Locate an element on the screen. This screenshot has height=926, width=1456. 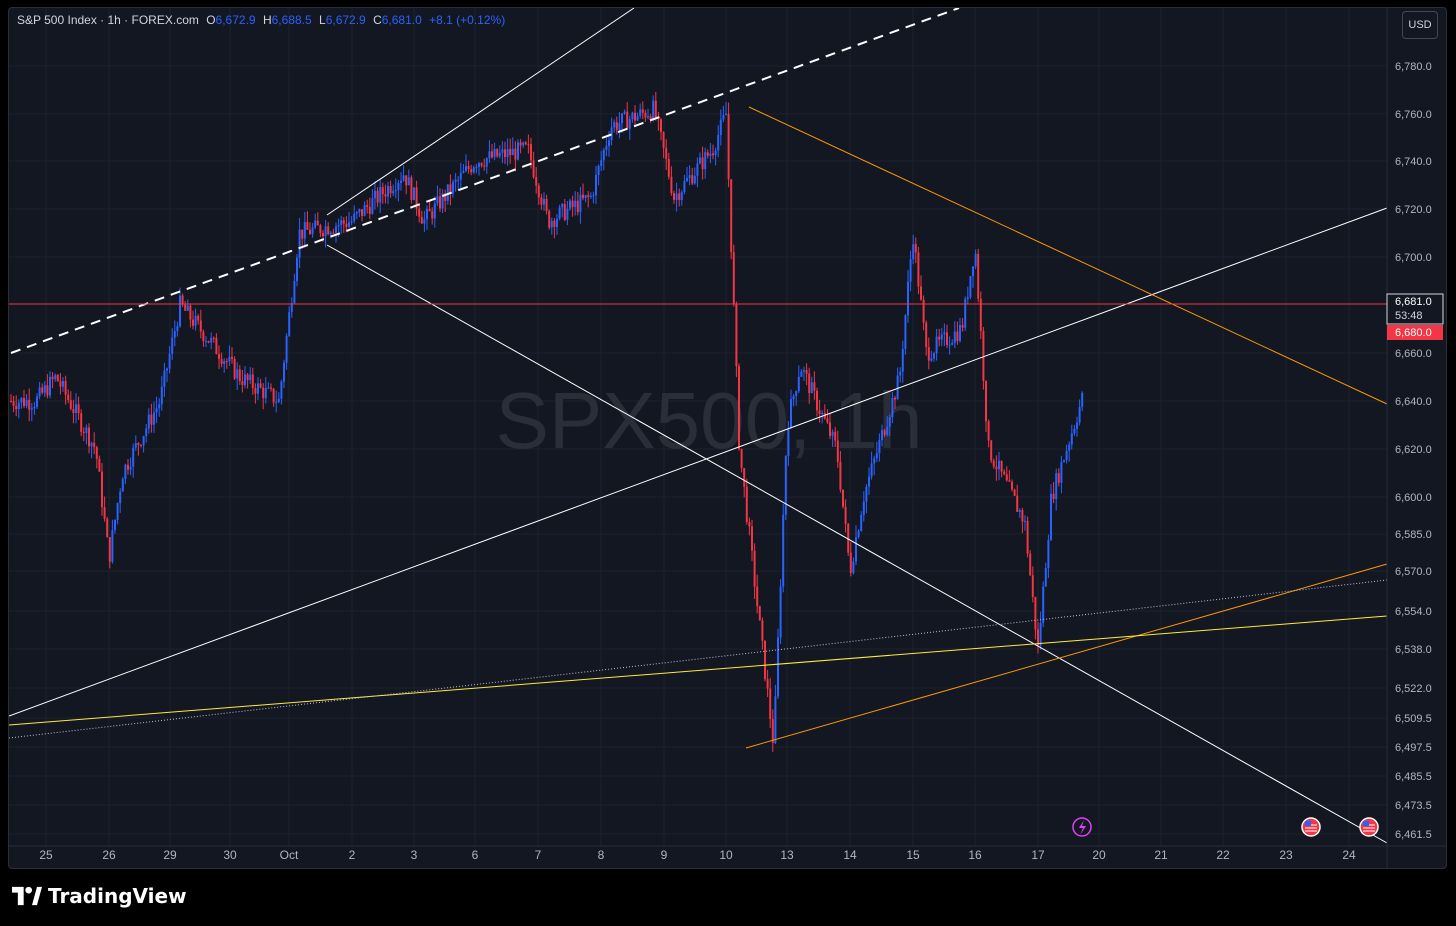
time-tick-label: 7 is located at coordinates (538, 855).